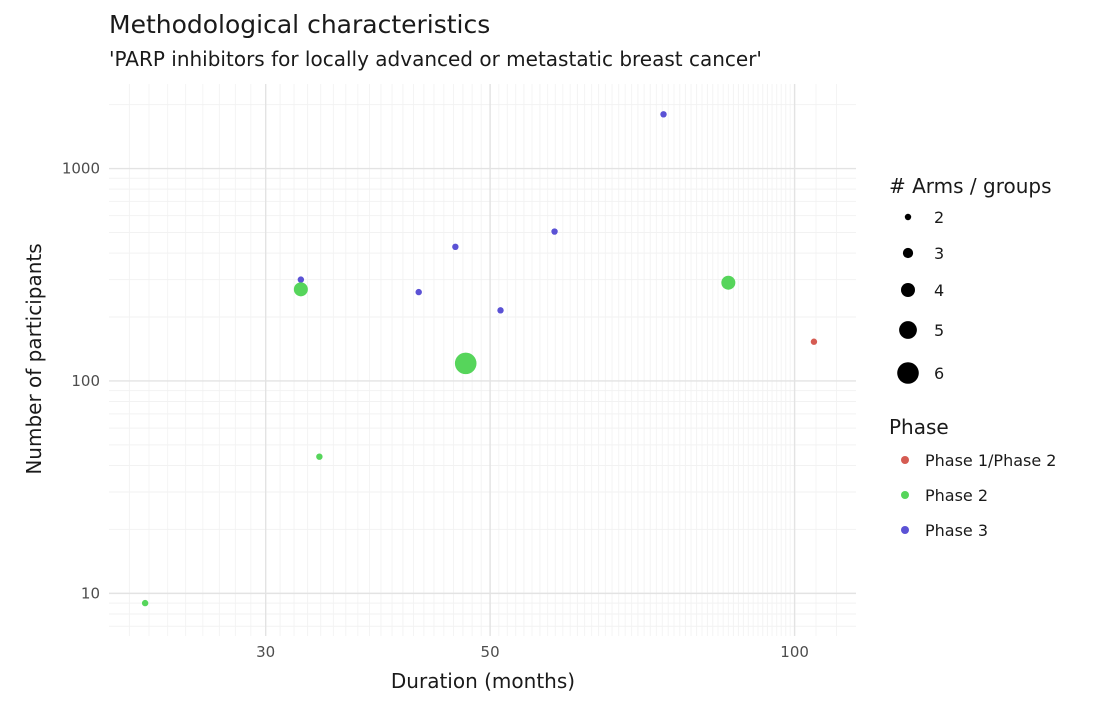 The width and height of the screenshot is (1119, 727). I want to click on y-axis-ticks: 10 100 1000, so click(81, 381).